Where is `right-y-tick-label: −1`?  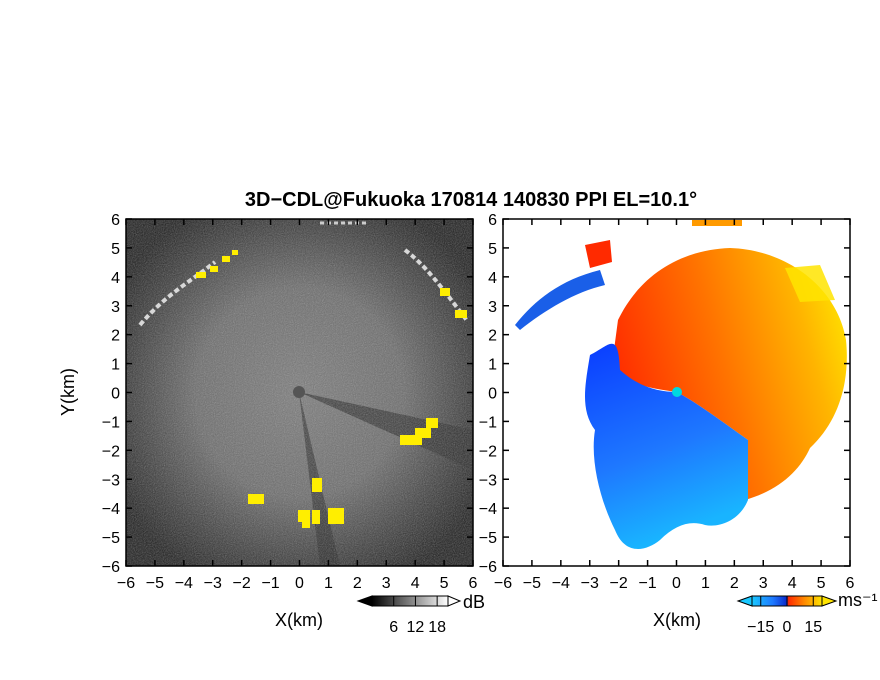 right-y-tick-label: −1 is located at coordinates (488, 422).